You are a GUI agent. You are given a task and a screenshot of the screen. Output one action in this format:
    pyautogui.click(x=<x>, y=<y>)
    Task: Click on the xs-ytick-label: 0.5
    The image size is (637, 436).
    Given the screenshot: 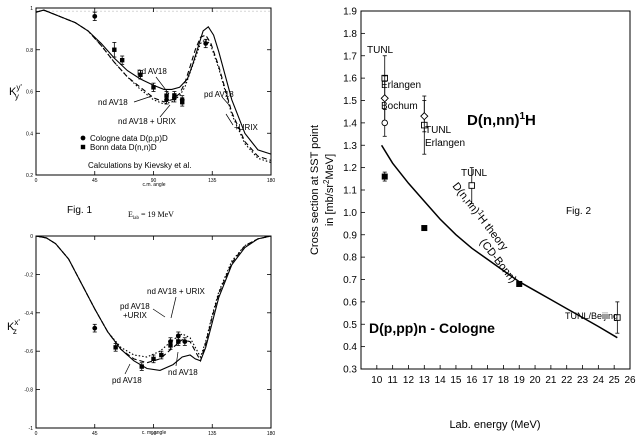 What is the action you would take?
    pyautogui.click(x=350, y=325)
    